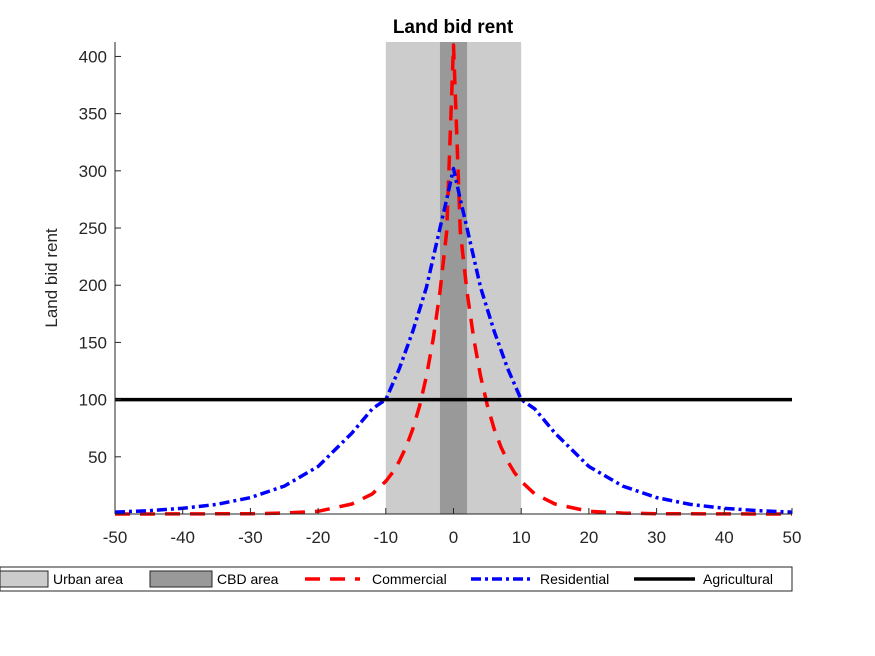 The image size is (875, 656). I want to click on chart-title: Land bid rent, so click(453, 27).